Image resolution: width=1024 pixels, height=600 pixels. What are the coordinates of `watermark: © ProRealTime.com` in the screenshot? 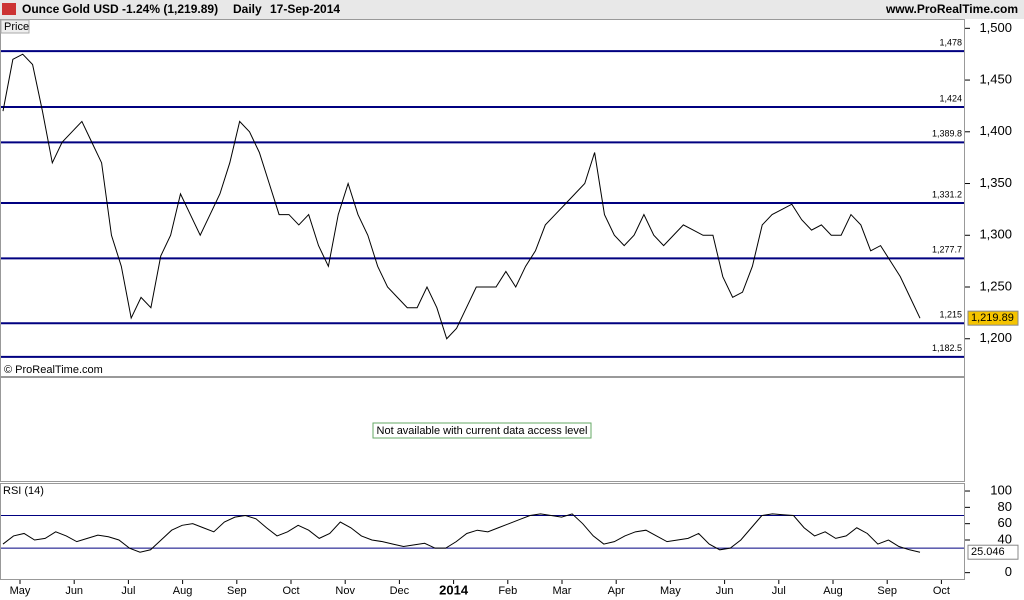 It's located at (53, 370).